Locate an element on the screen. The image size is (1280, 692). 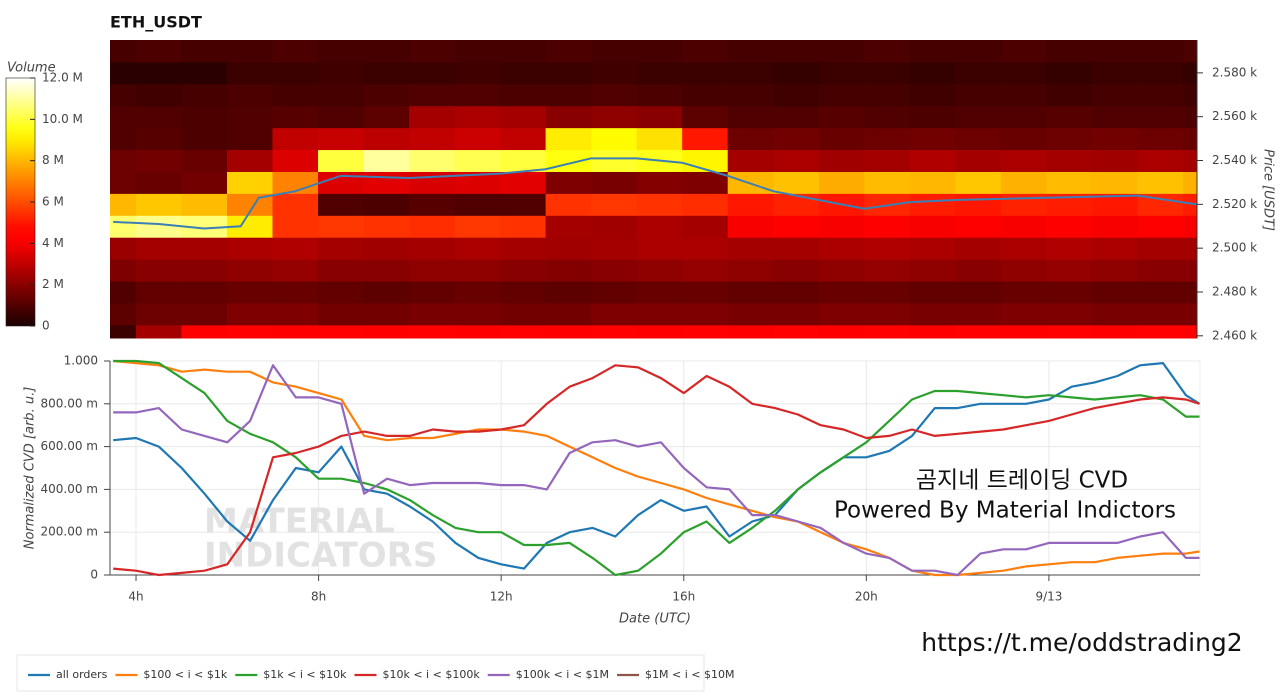
y-tick-label: 400.00 m is located at coordinates (70, 489).